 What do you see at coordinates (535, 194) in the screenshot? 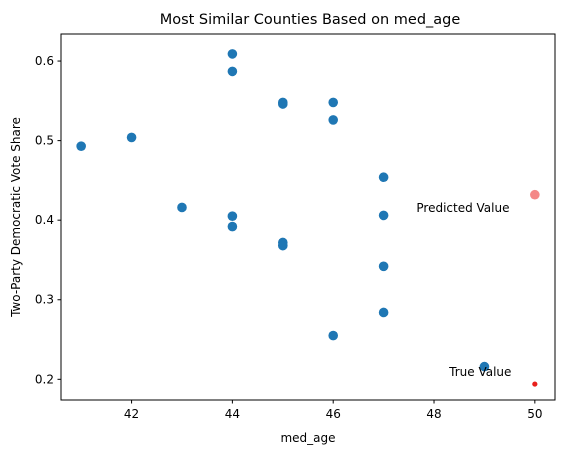
I see `predicted-value-point` at bounding box center [535, 194].